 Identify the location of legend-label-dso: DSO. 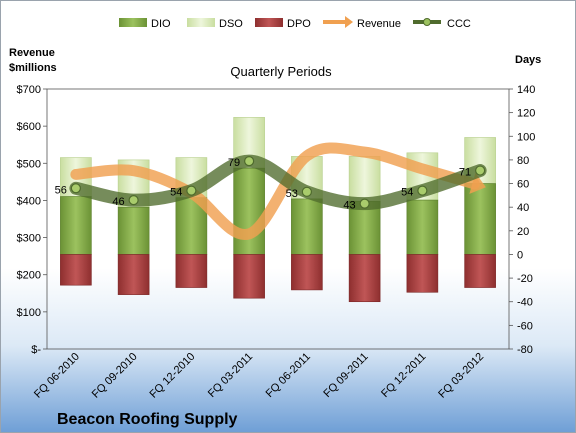
(231, 24).